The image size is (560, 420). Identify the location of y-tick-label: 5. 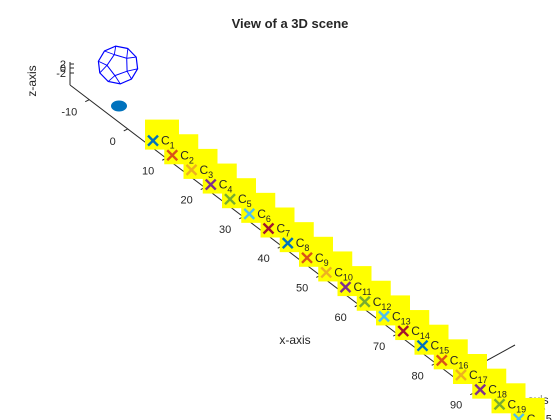
(549, 416).